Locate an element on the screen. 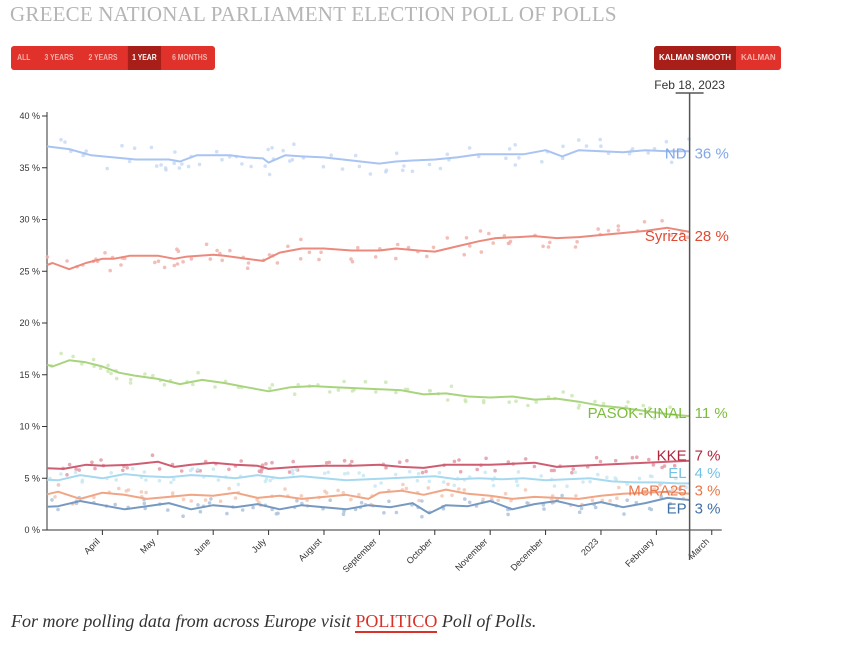 This screenshot has height=659, width=844. range-2-years-button: 2 YEARS is located at coordinates (103, 57).